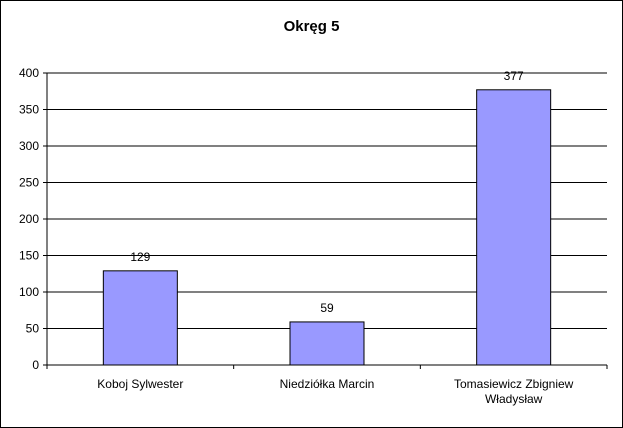 This screenshot has width=623, height=428. I want to click on y-tick-label: 400, so click(29, 73).